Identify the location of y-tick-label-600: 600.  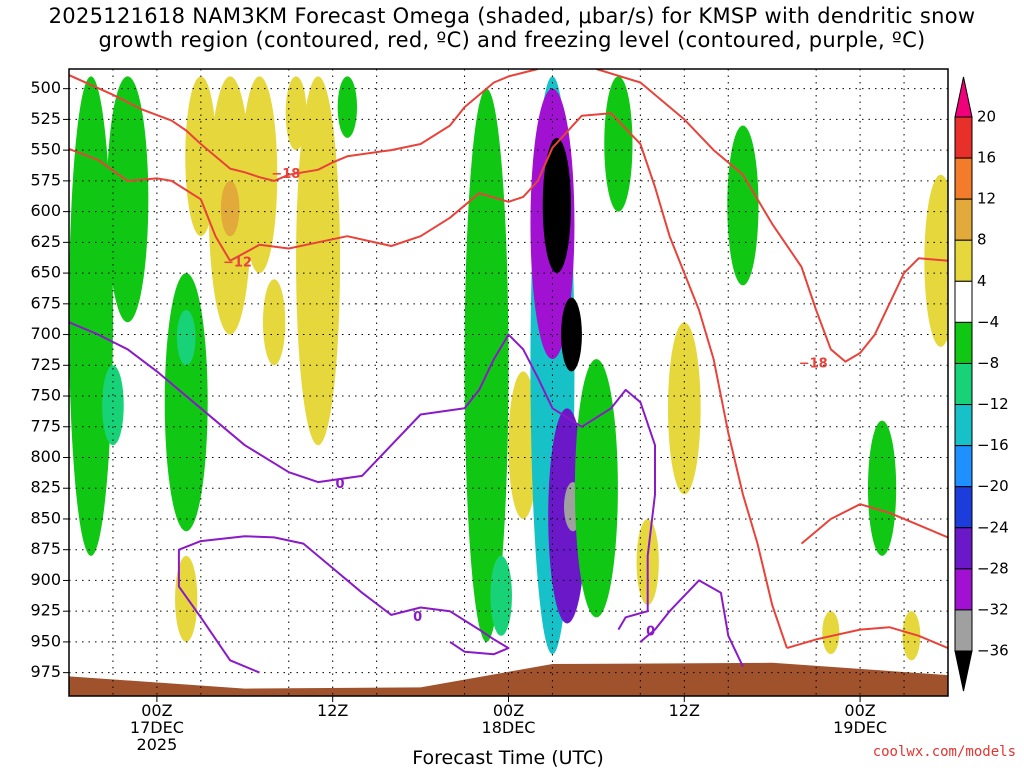
(45, 210).